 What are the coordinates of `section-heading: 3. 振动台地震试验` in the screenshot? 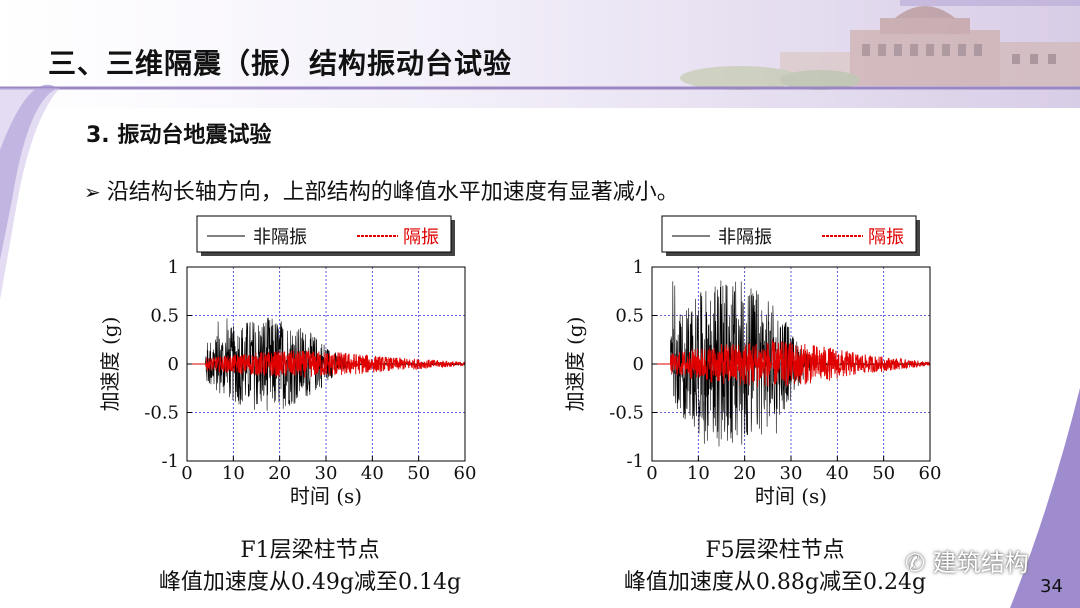 It's located at (179, 135).